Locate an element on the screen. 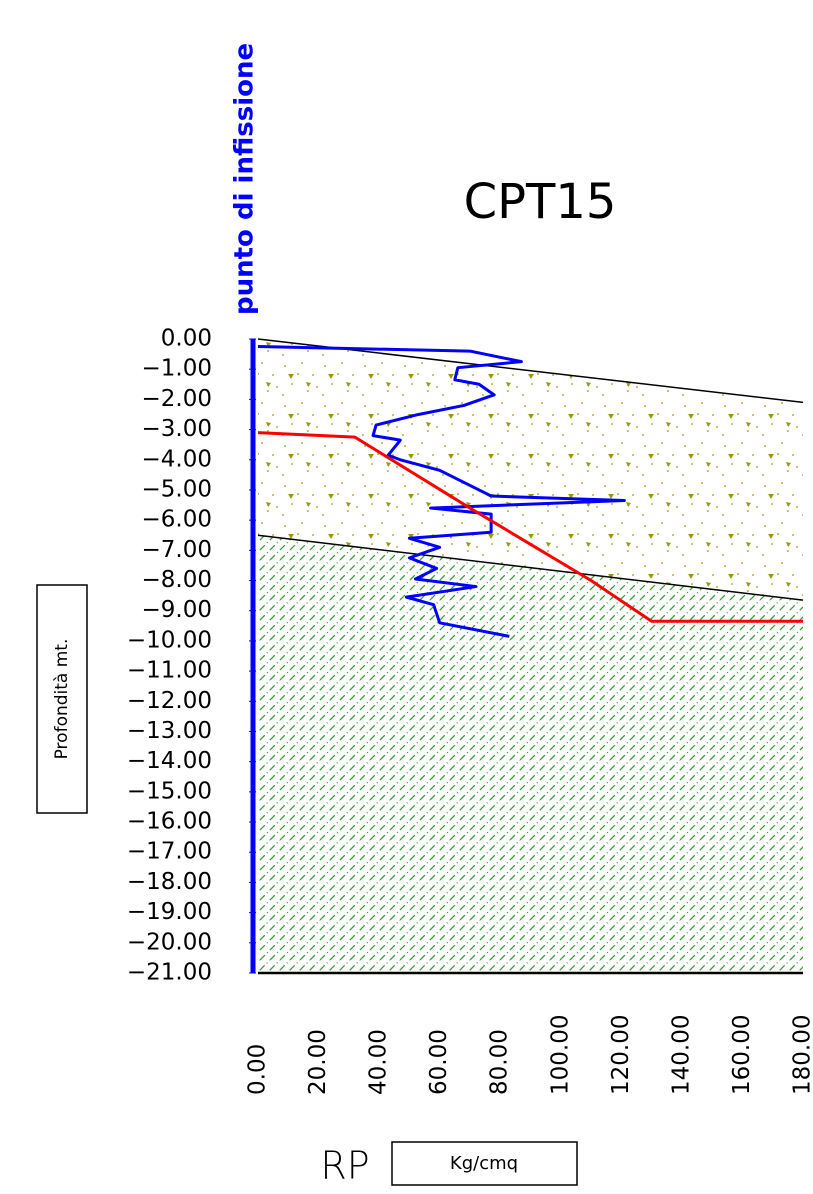 This screenshot has height=1194, width=813. layer-boundary is located at coordinates (530, 567).